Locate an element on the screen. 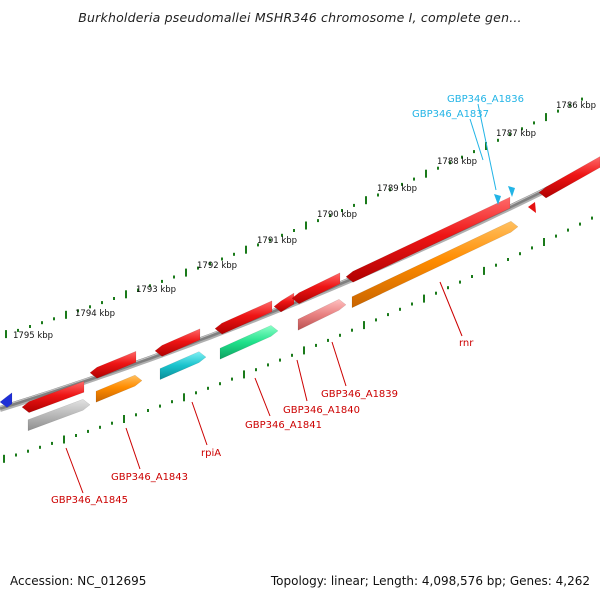 The image size is (600, 600). kbp-label: 1790 kbp is located at coordinates (337, 215).